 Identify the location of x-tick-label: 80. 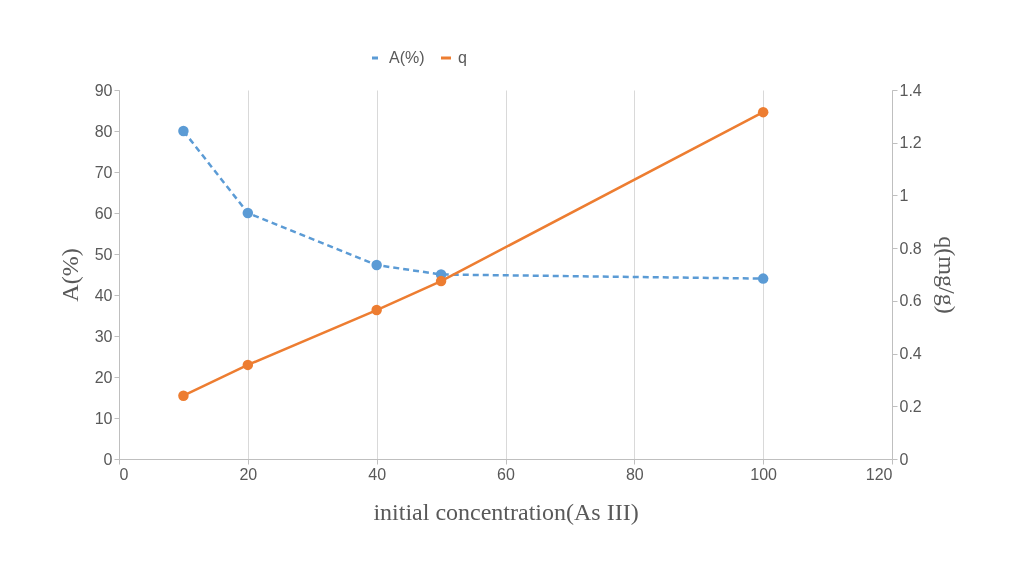
(634, 474).